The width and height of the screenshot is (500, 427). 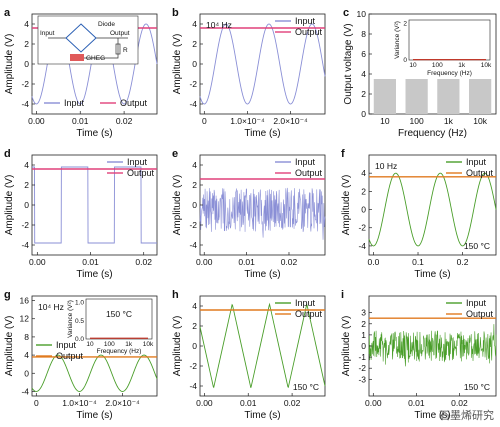 What do you see at coordinates (386, 166) in the screenshot?
I see `frequency-annotation: 10 Hz` at bounding box center [386, 166].